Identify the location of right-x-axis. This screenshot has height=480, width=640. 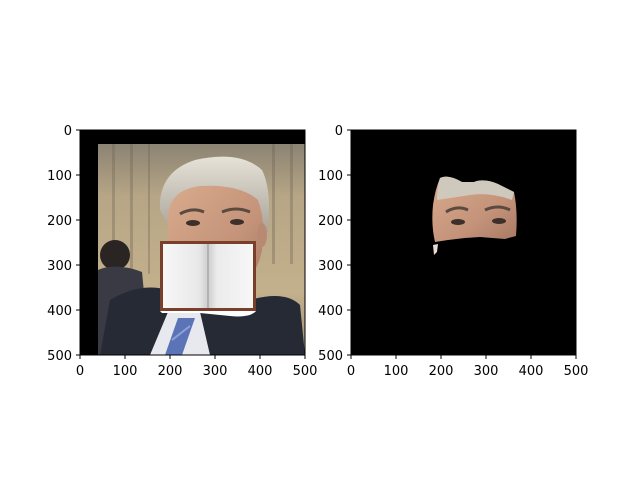
(463, 357).